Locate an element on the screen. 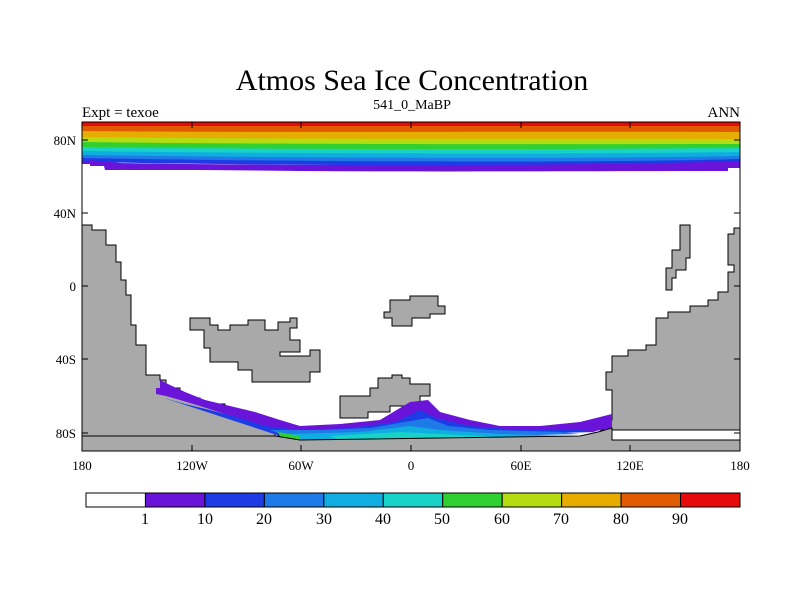  colorbar-label: 20 is located at coordinates (264, 519).